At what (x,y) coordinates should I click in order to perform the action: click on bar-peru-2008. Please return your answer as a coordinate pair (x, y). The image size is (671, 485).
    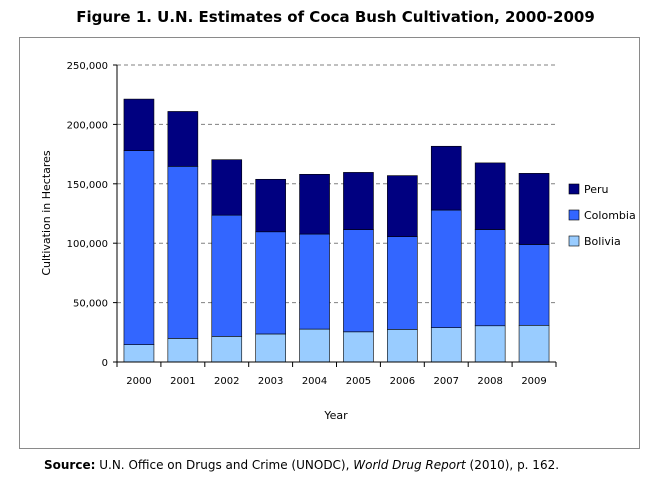
    Looking at the image, I should click on (490, 196).